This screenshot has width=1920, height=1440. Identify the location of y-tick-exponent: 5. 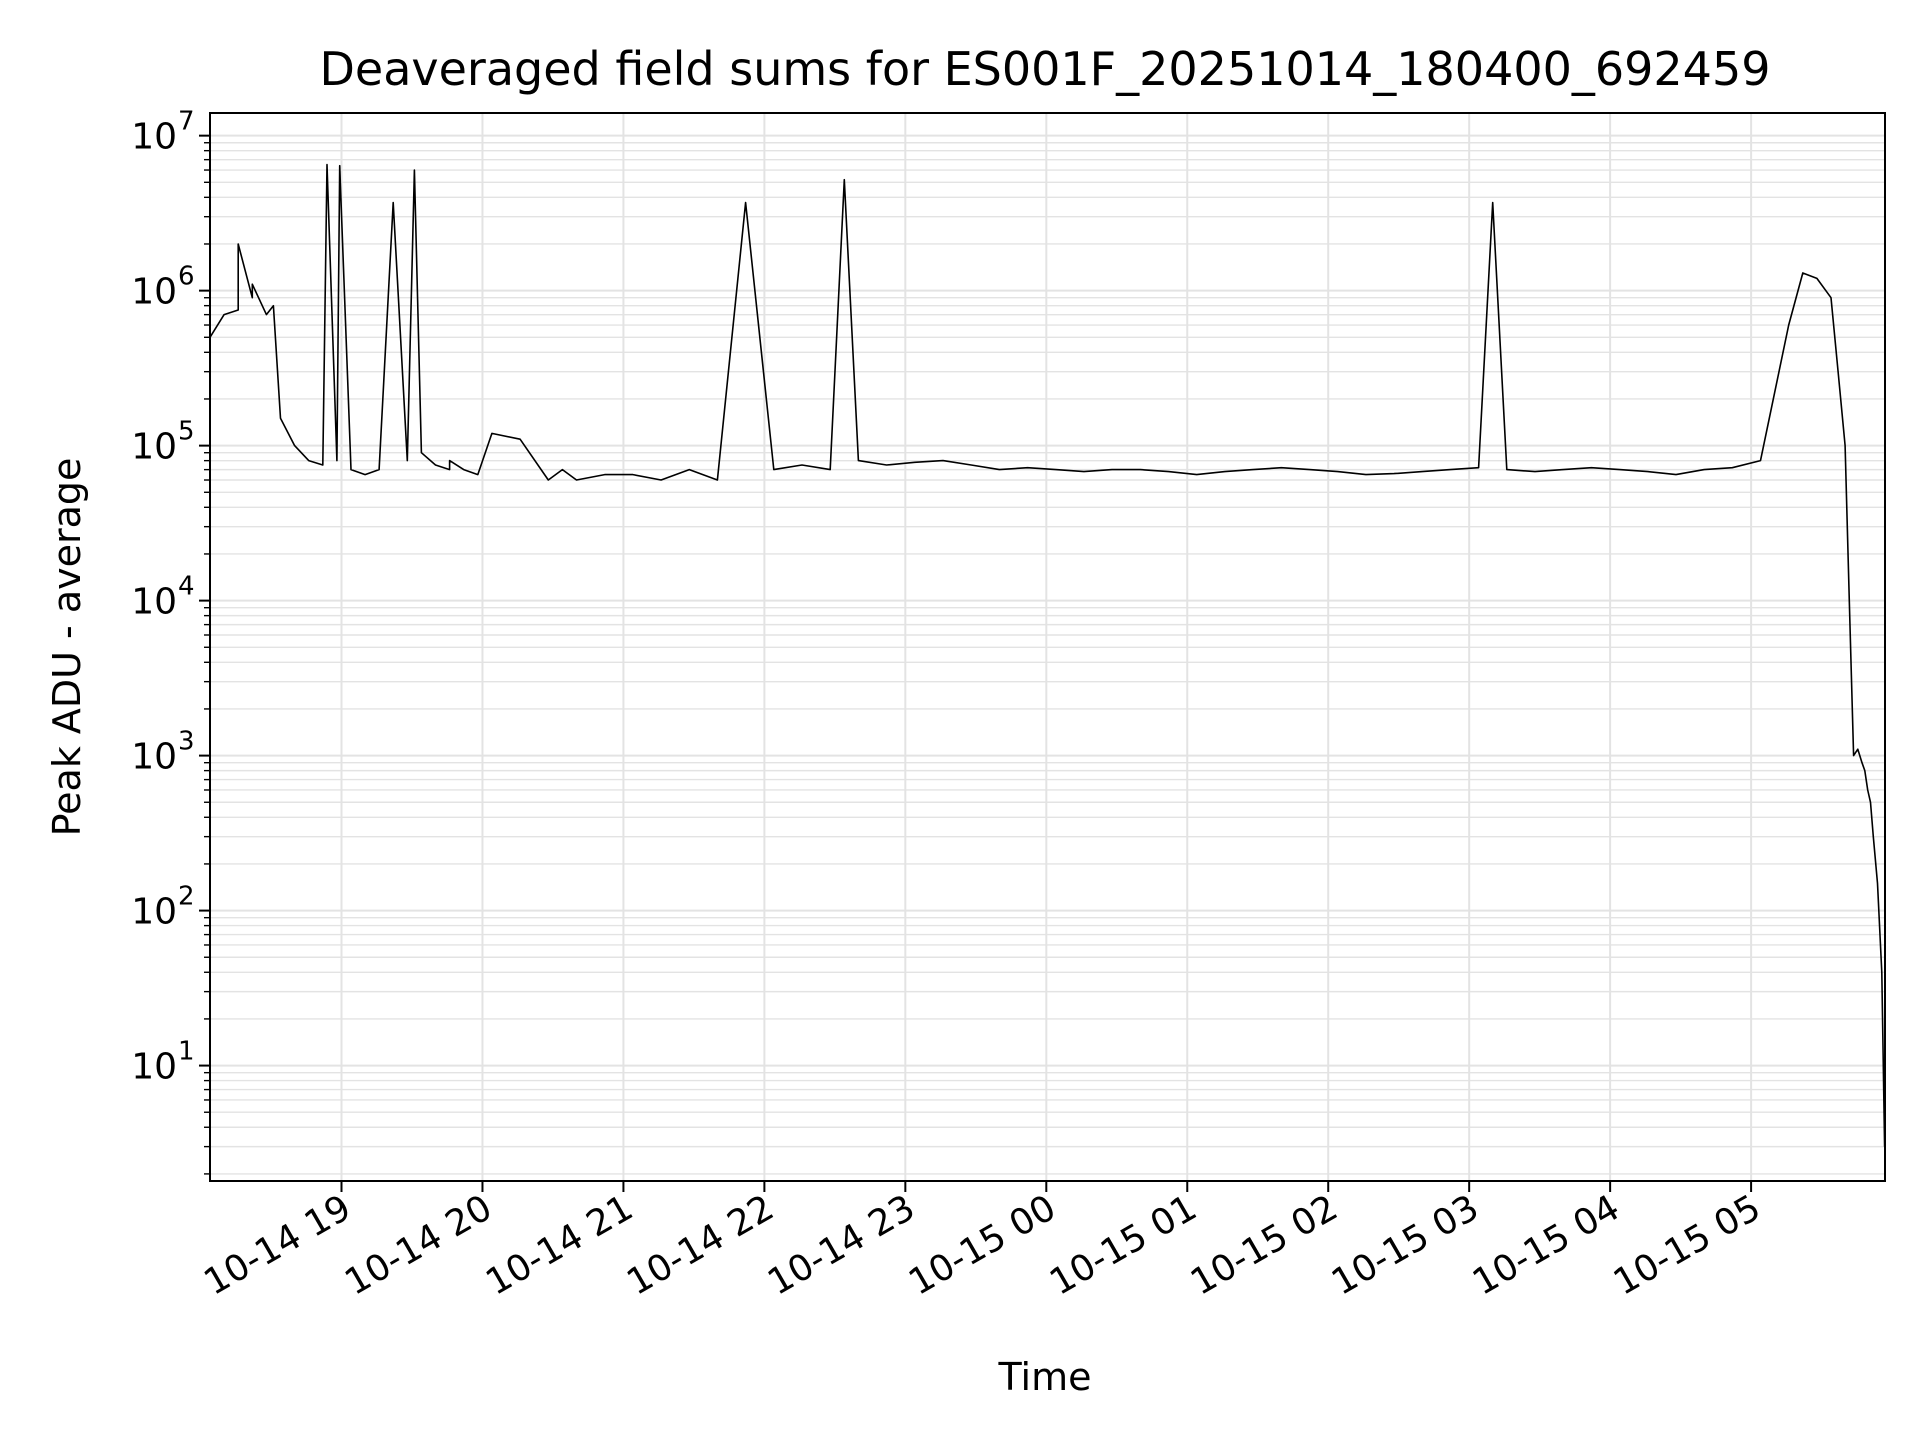
(186, 432).